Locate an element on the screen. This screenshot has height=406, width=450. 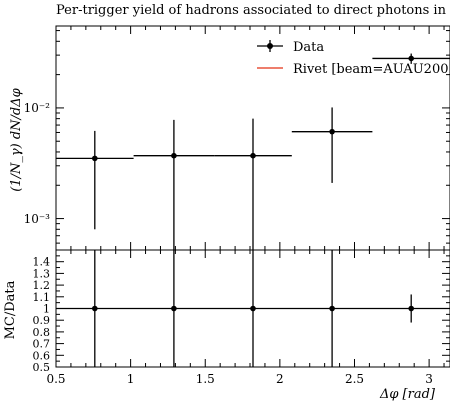
x-tick-label: 1.5 is located at coordinates (205, 379).